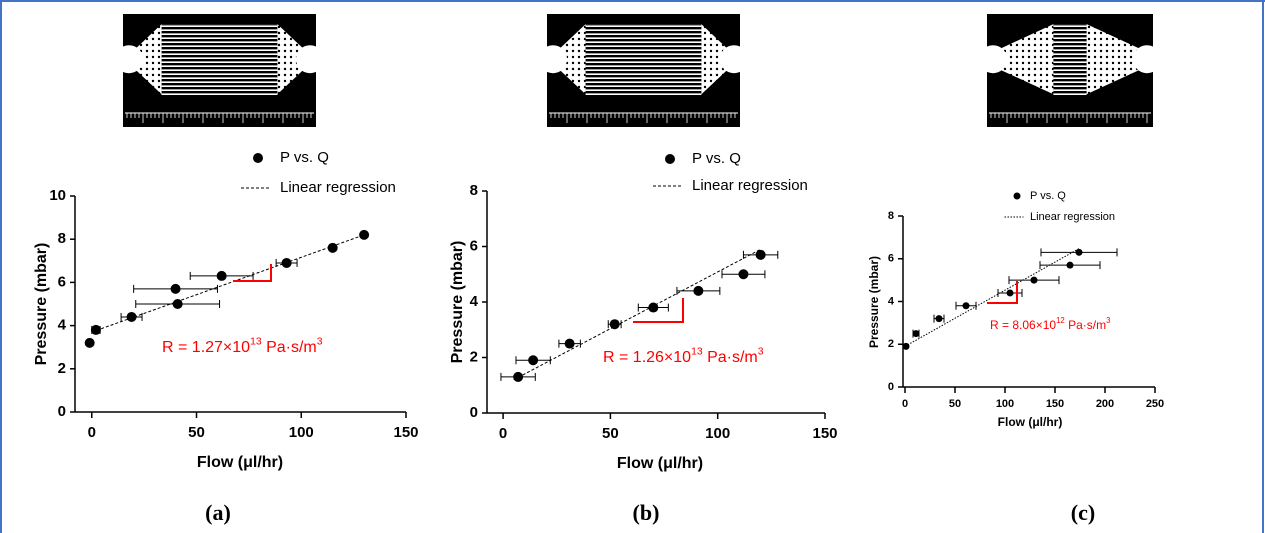 Image resolution: width=1265 pixels, height=533 pixels. I want to click on annotation-text: R = 1.26×10, so click(647, 357).